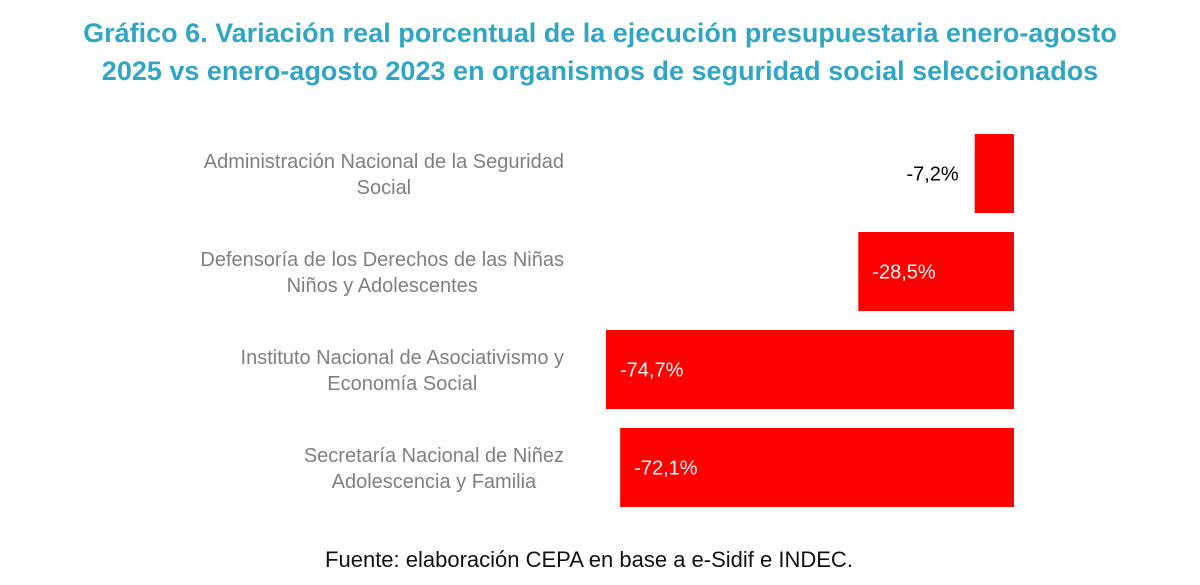  Describe the element at coordinates (434, 456) in the screenshot. I see `category-label-4-line-1: Secretaría Nacional de Niñez` at that location.